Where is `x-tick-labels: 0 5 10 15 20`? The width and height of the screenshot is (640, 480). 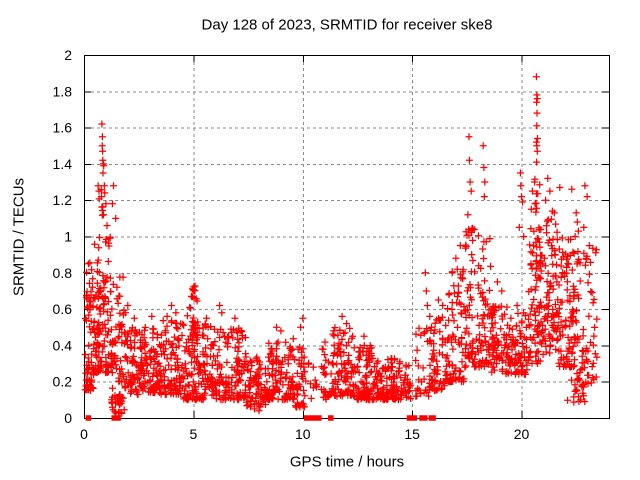 x-tick-labels: 0 5 10 15 20 is located at coordinates (304, 434).